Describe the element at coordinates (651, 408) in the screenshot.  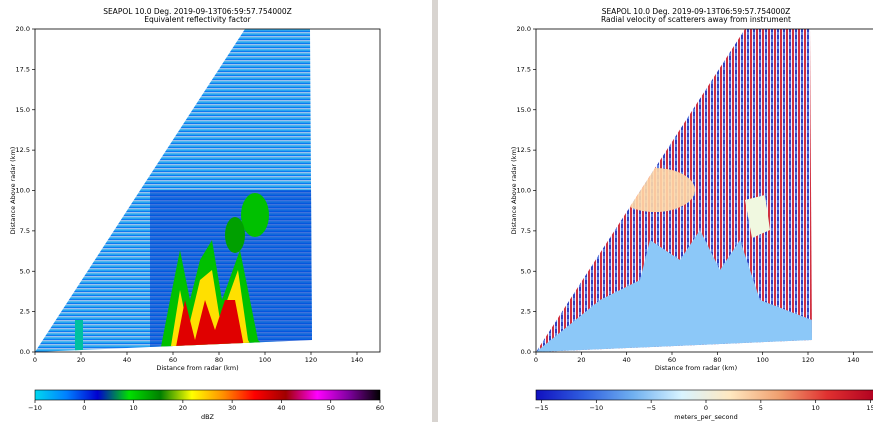
I see `colorbar-tick-label: −5` at that location.